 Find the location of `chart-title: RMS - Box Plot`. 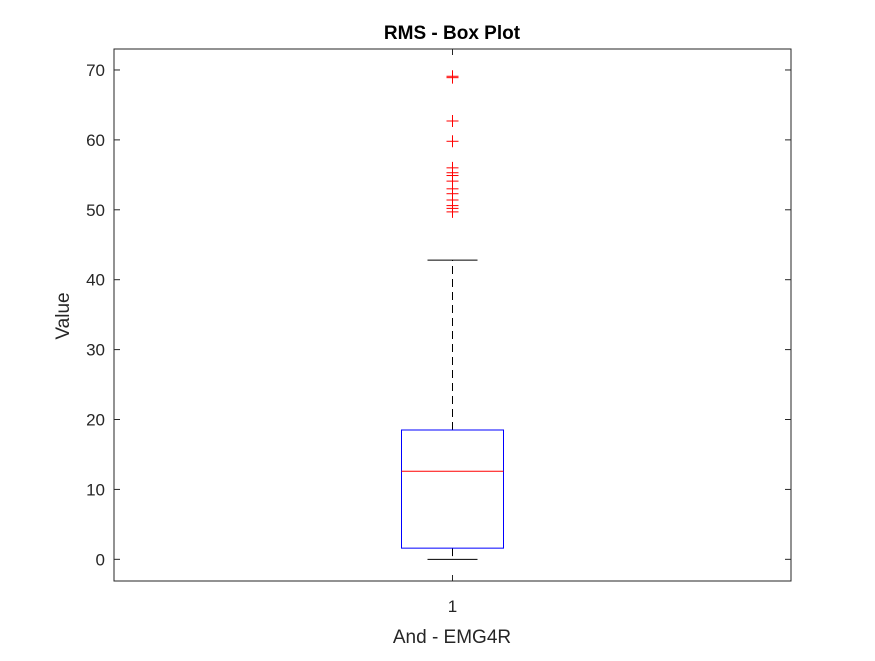

chart-title: RMS - Box Plot is located at coordinates (452, 33).